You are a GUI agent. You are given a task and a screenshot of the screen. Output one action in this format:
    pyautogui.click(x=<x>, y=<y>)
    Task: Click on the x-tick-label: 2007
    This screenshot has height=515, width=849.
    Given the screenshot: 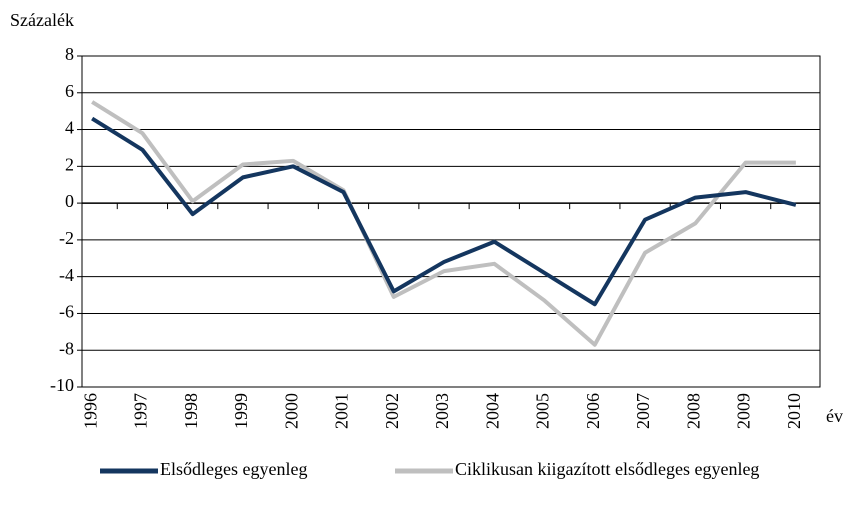 What is the action you would take?
    pyautogui.click(x=643, y=411)
    